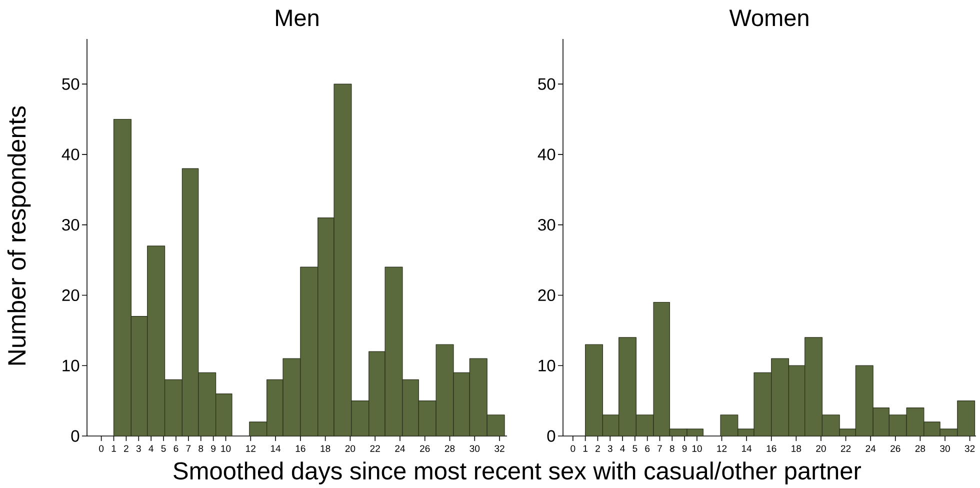 The width and height of the screenshot is (980, 488). Describe the element at coordinates (297, 18) in the screenshot. I see `chart-title: Men` at that location.